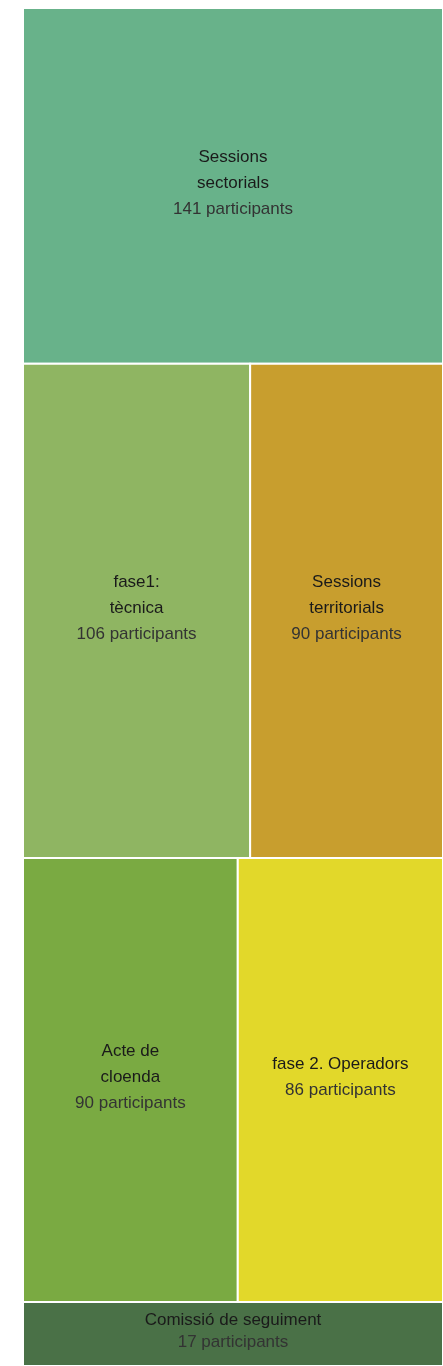  What do you see at coordinates (233, 169) in the screenshot?
I see `category-label: Sessions sectorials` at bounding box center [233, 169].